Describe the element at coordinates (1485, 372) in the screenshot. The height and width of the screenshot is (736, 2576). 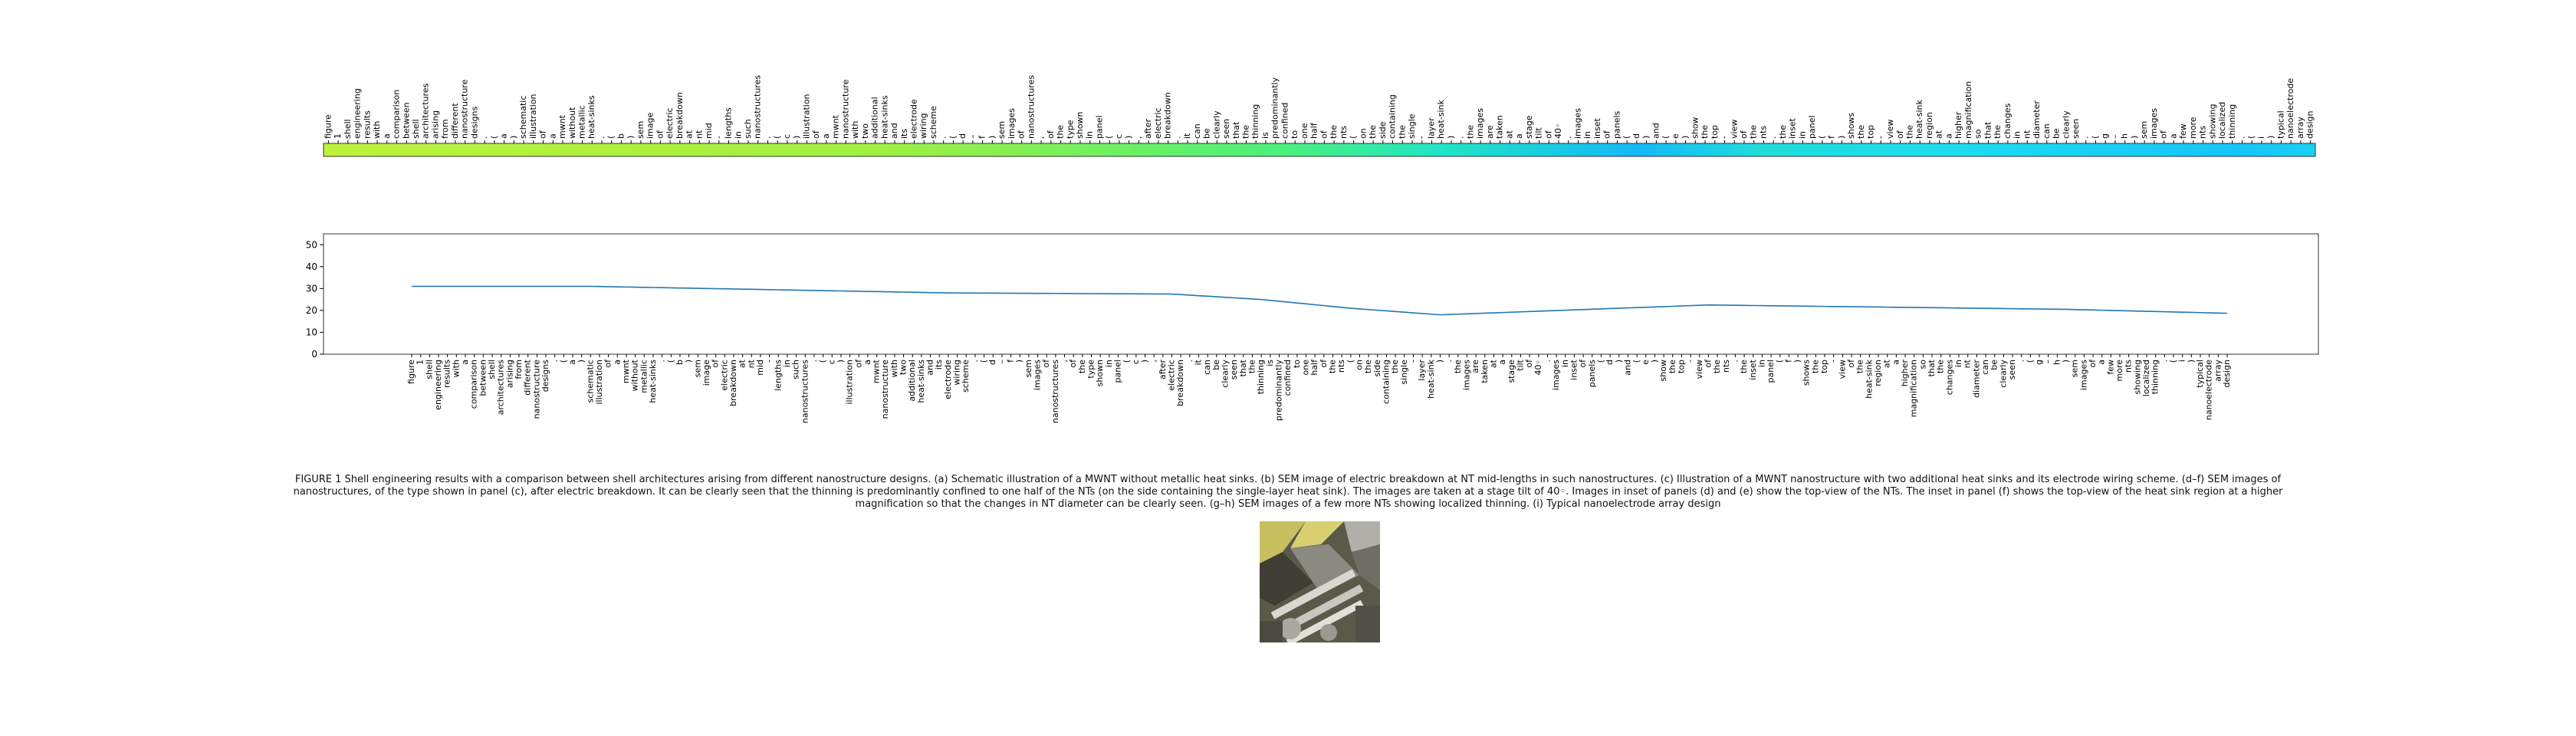
I see `x-token-label: taken` at that location.